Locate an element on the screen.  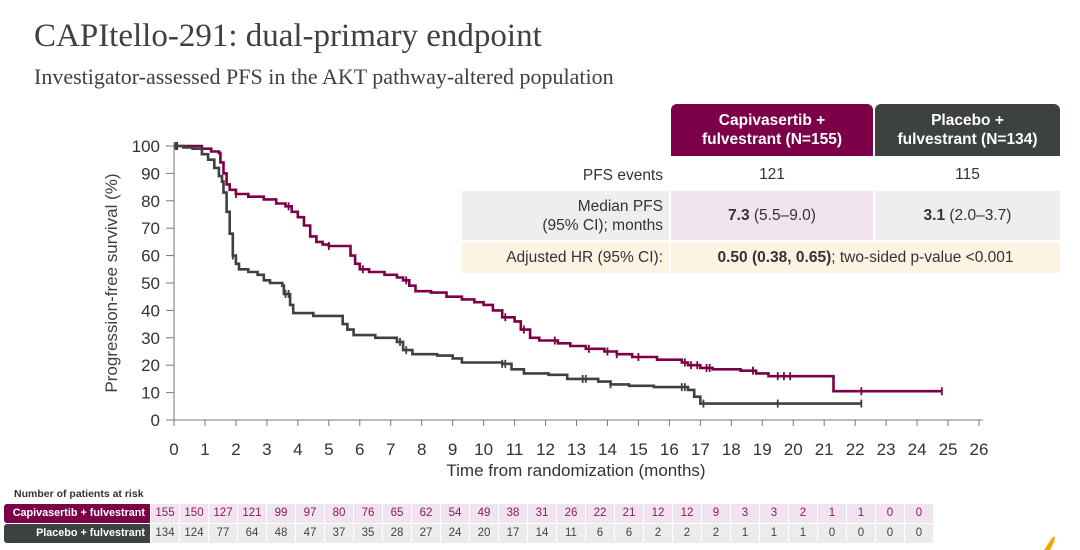
x-tick-label: 9 is located at coordinates (452, 449).